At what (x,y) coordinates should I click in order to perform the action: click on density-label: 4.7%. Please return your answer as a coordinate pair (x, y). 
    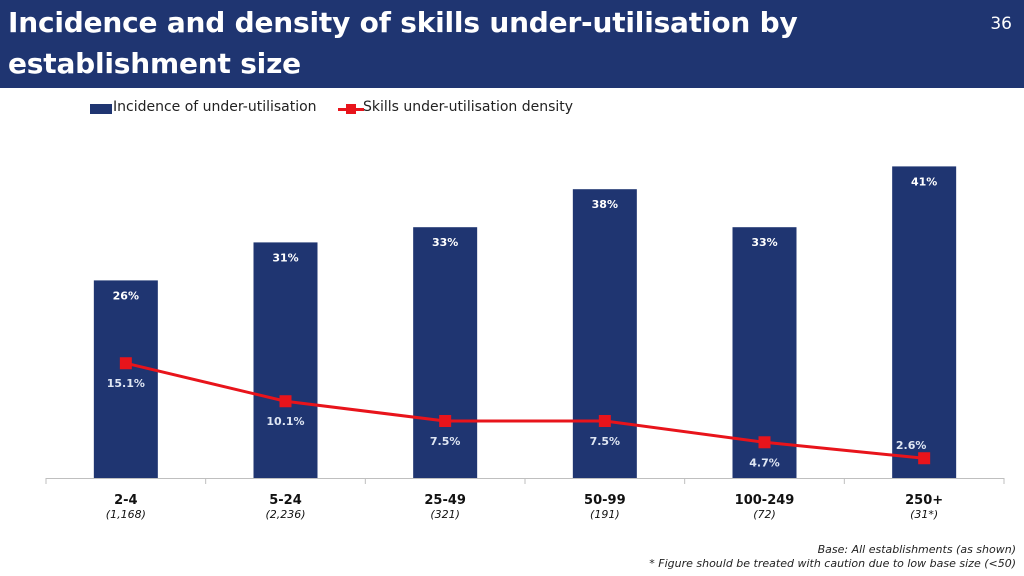
    Looking at the image, I should click on (764, 462).